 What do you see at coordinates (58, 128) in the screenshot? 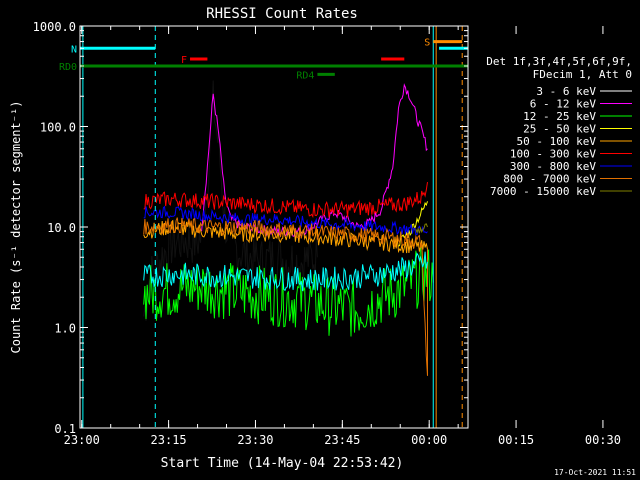
I see `y-tick-label: 100.0` at bounding box center [58, 128].